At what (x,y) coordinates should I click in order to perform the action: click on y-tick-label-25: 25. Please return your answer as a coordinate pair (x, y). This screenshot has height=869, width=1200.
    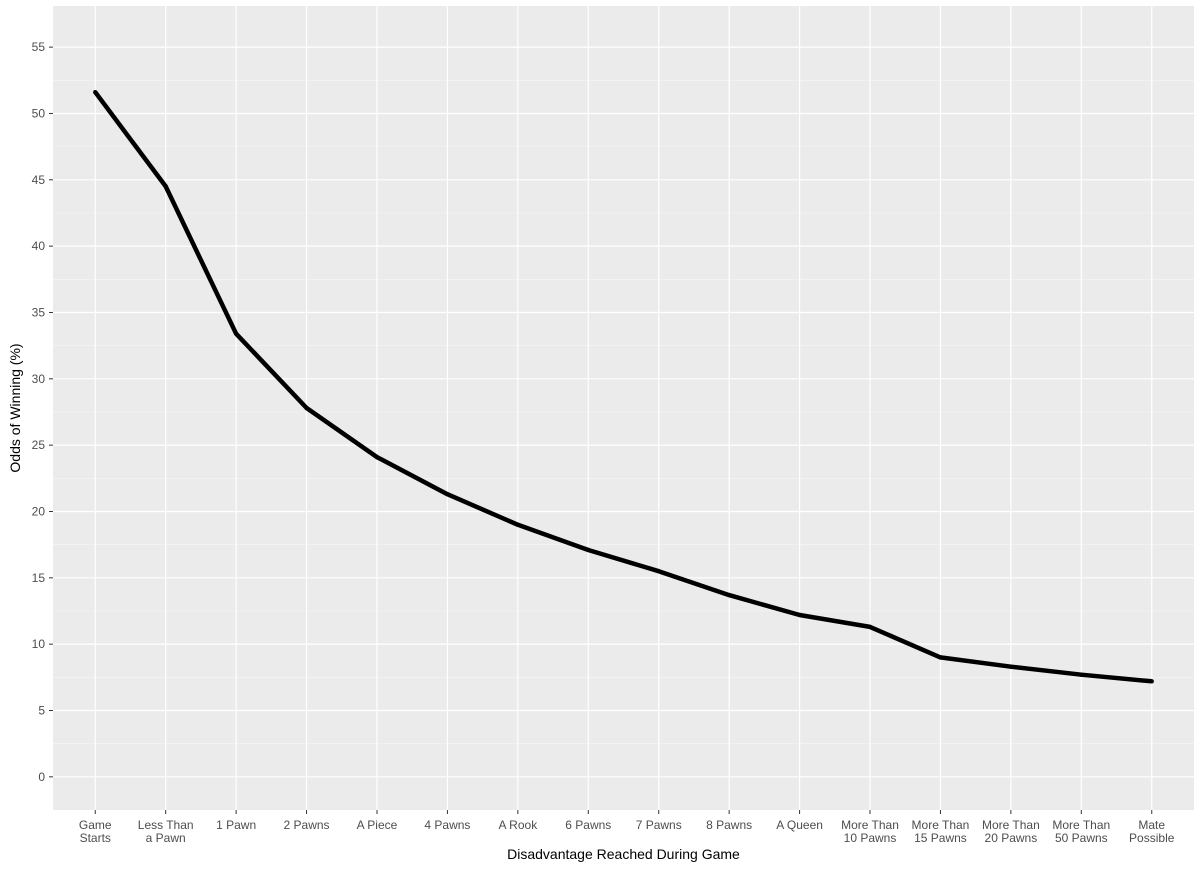
    Looking at the image, I should click on (39, 445).